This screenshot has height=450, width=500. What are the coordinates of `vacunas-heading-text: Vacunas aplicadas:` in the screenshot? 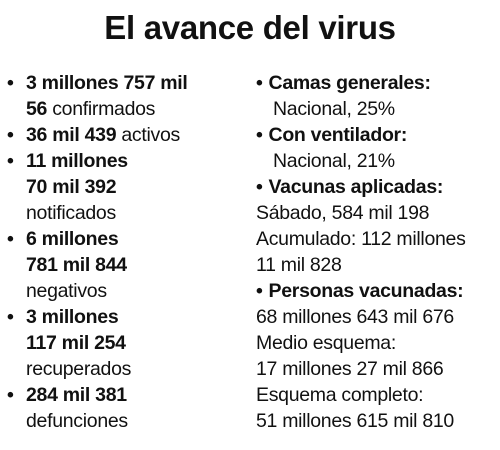 It's located at (356, 187).